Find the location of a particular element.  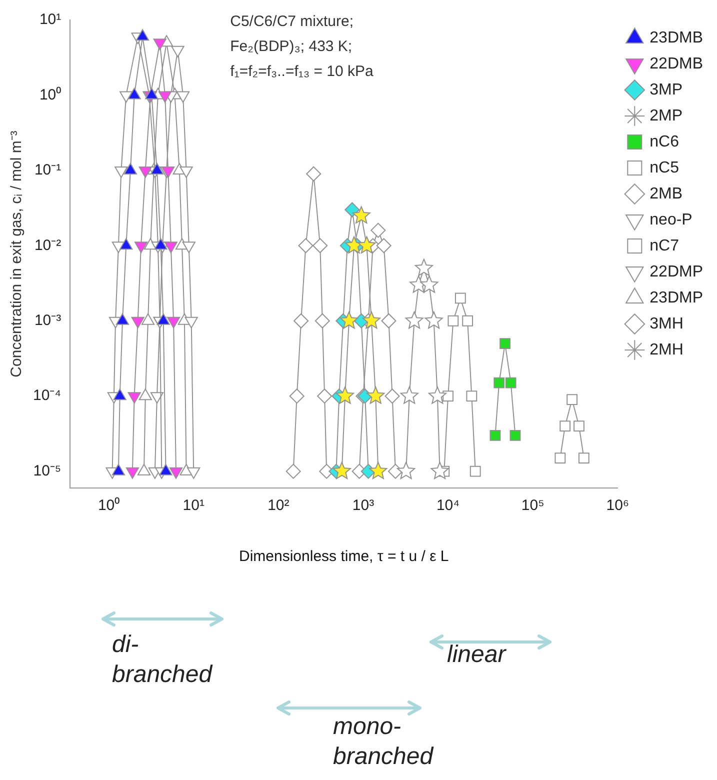

legend-label: nC7 is located at coordinates (665, 245).